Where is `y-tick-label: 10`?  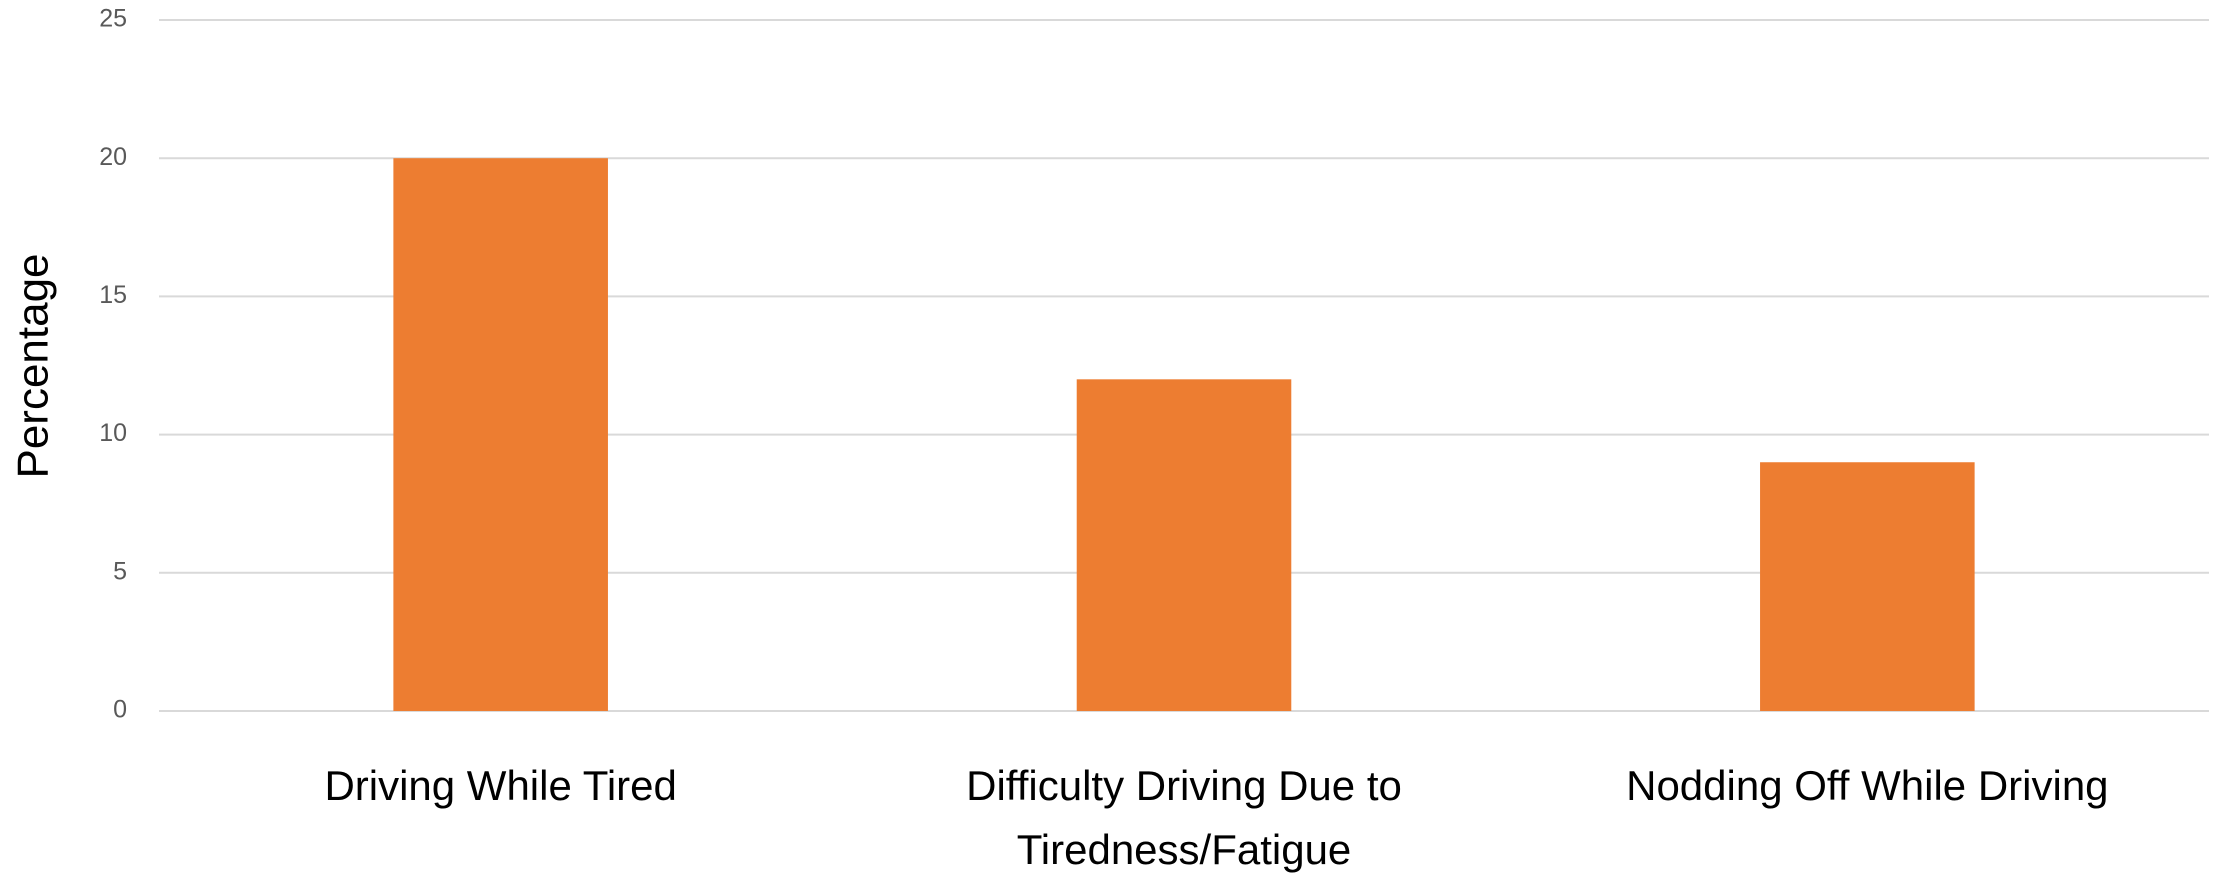
y-tick-label: 10 is located at coordinates (113, 433).